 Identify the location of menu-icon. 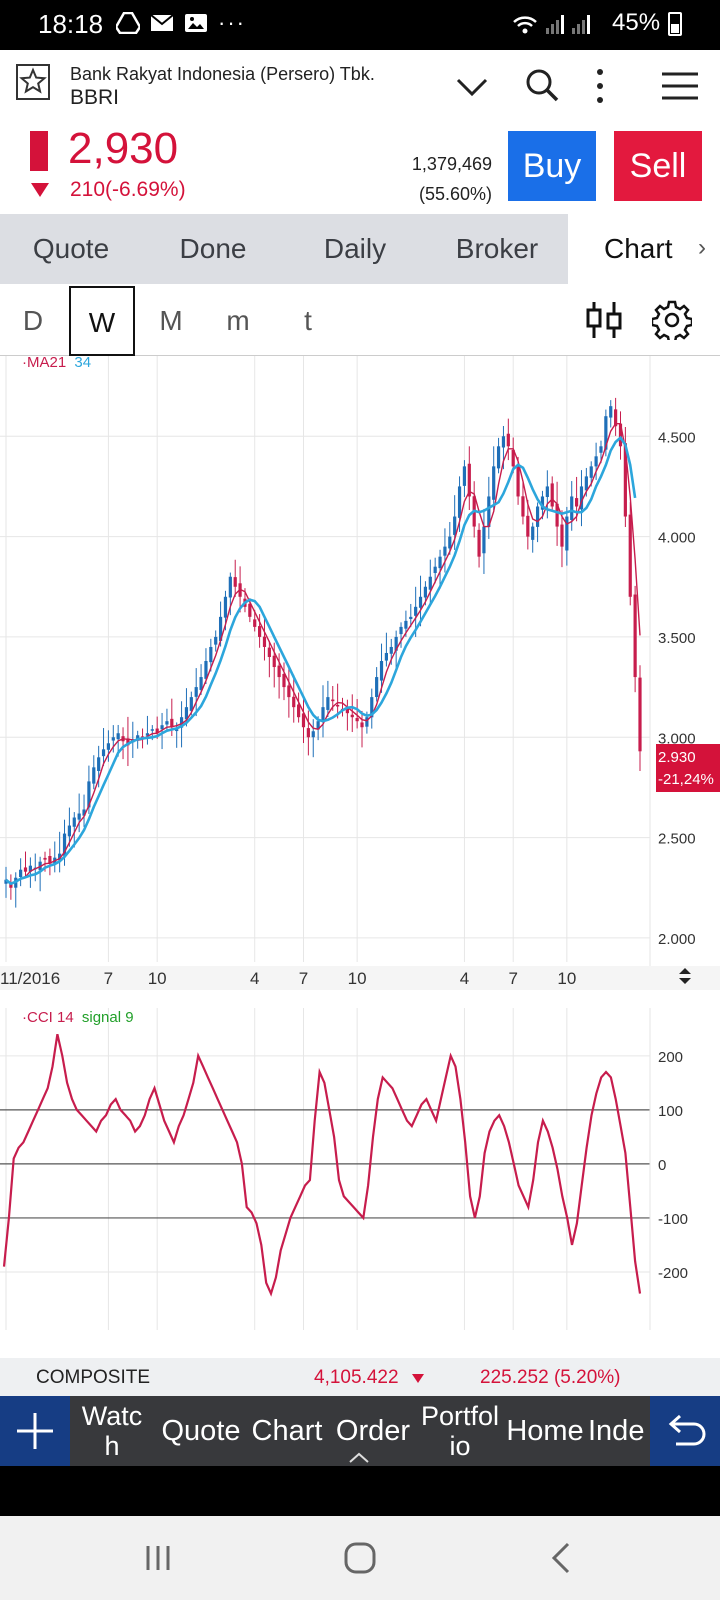
(680, 86).